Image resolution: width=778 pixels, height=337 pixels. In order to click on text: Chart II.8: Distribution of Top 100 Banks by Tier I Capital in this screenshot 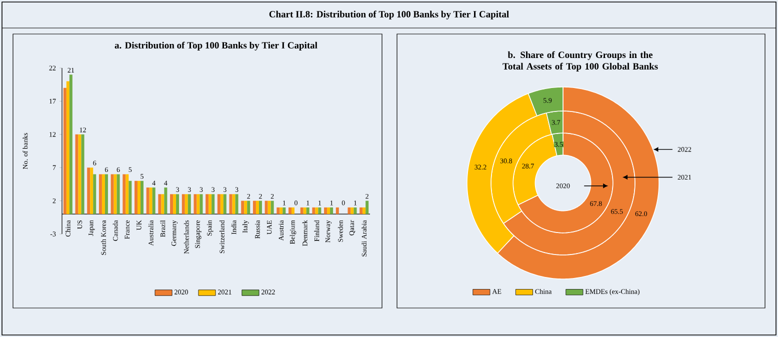, I will do `click(389, 15)`.